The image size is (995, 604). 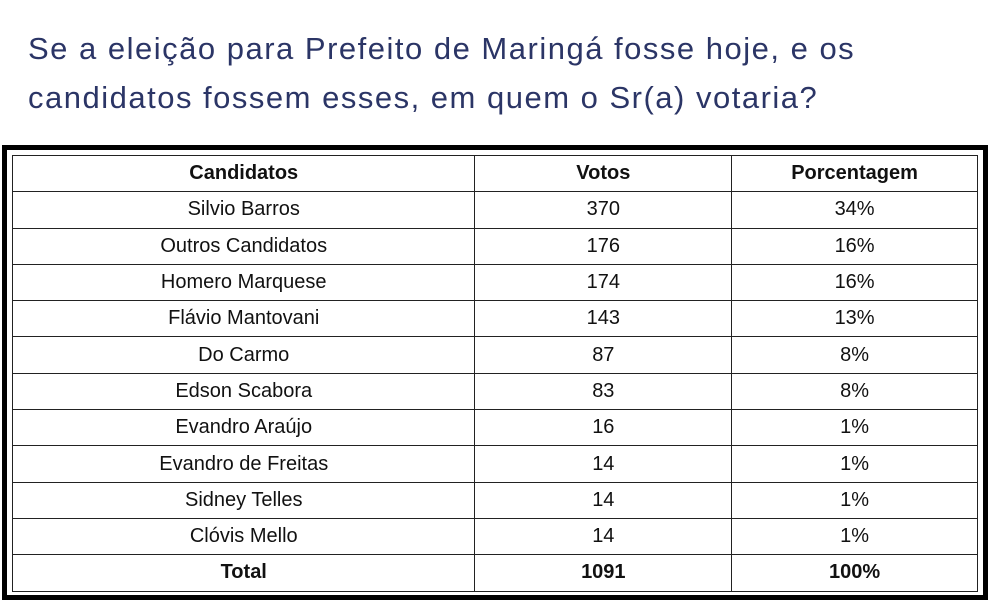 What do you see at coordinates (243, 282) in the screenshot?
I see `table-cell: Homero Marquese` at bounding box center [243, 282].